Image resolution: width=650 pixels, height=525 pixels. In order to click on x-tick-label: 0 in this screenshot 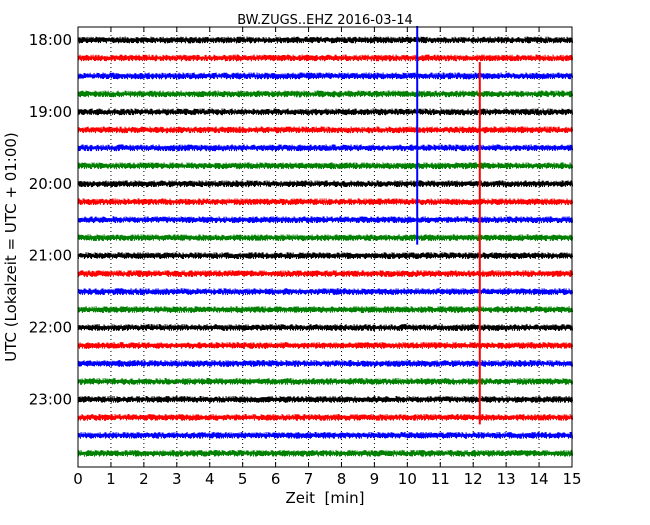, I will do `click(78, 479)`.